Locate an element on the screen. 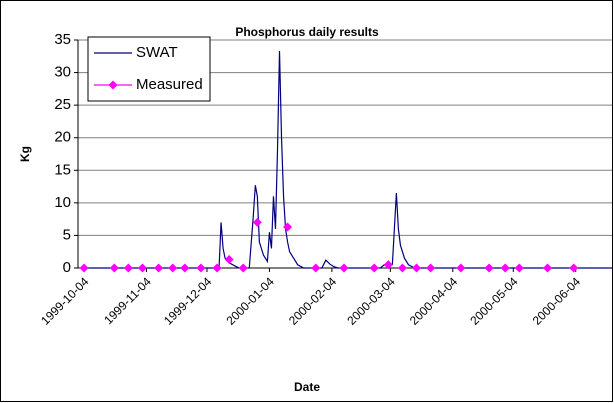  x-axis-label: Date is located at coordinates (307, 387).